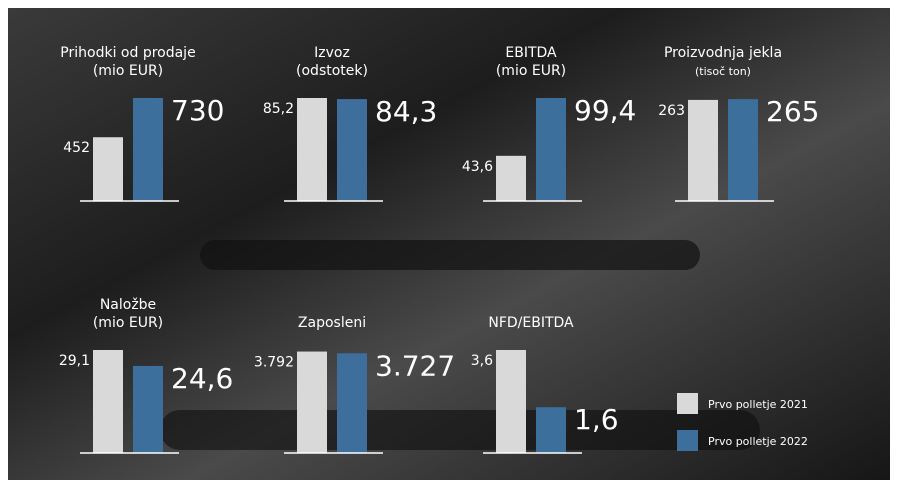 The width and height of the screenshot is (900, 487). I want to click on value-label: 84,3, so click(406, 111).